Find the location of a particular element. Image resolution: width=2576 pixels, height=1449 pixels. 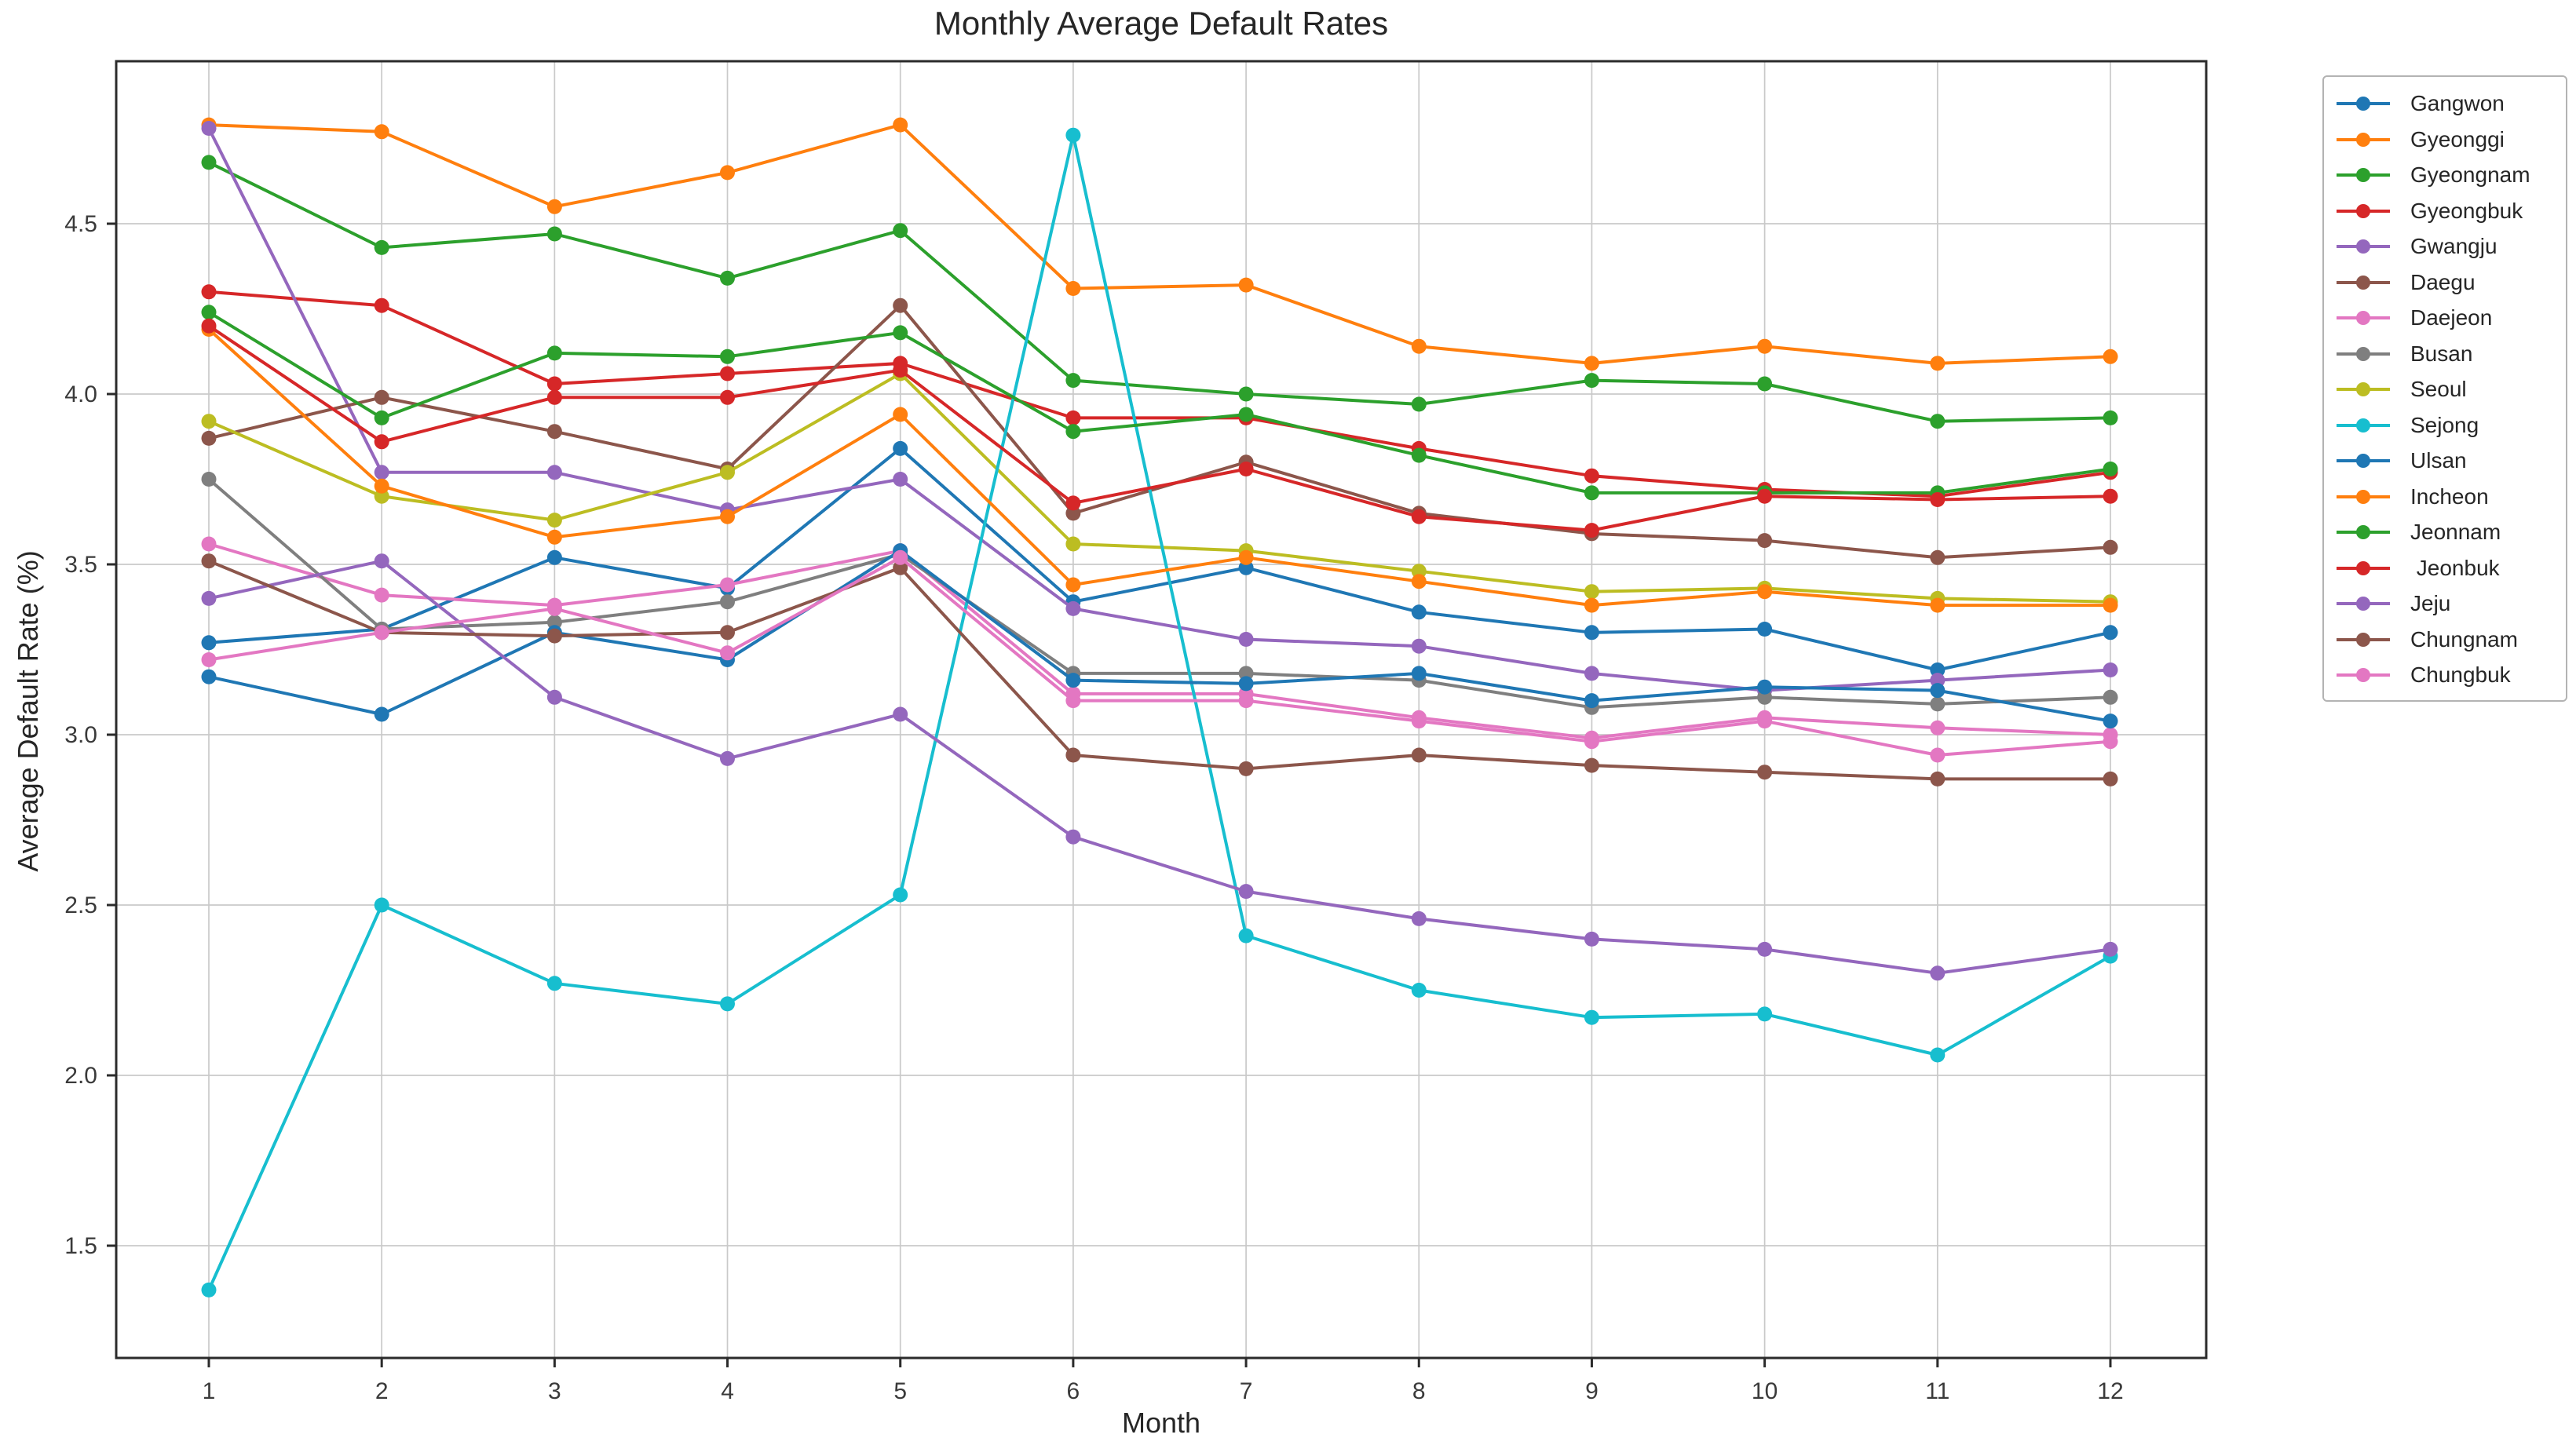

legend-item: Chungnam is located at coordinates (2446, 639).